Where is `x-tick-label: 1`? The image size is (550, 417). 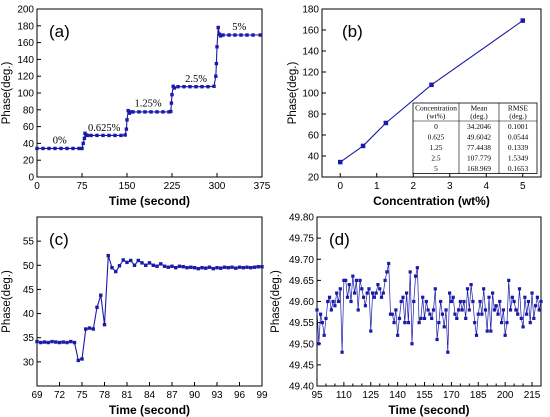
x-tick-label: 1 is located at coordinates (377, 186).